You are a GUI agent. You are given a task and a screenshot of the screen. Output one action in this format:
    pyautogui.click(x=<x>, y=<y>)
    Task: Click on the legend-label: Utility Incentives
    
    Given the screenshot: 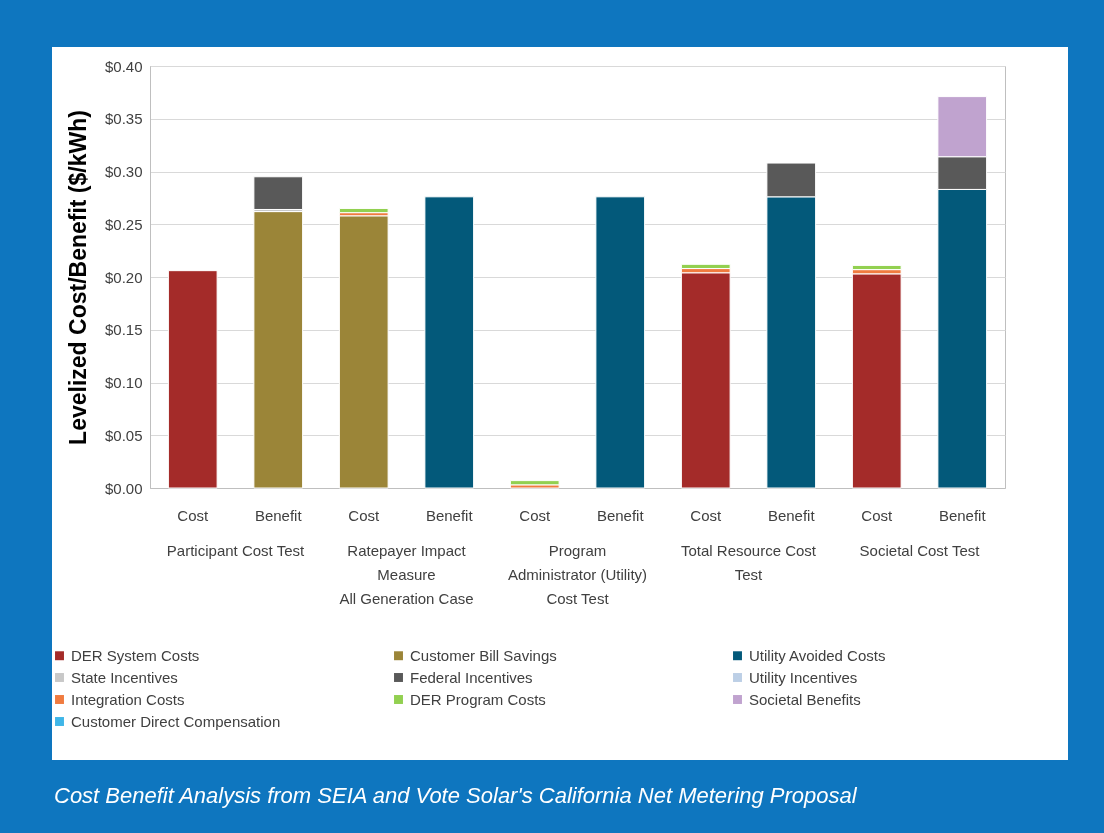 What is the action you would take?
    pyautogui.click(x=803, y=677)
    